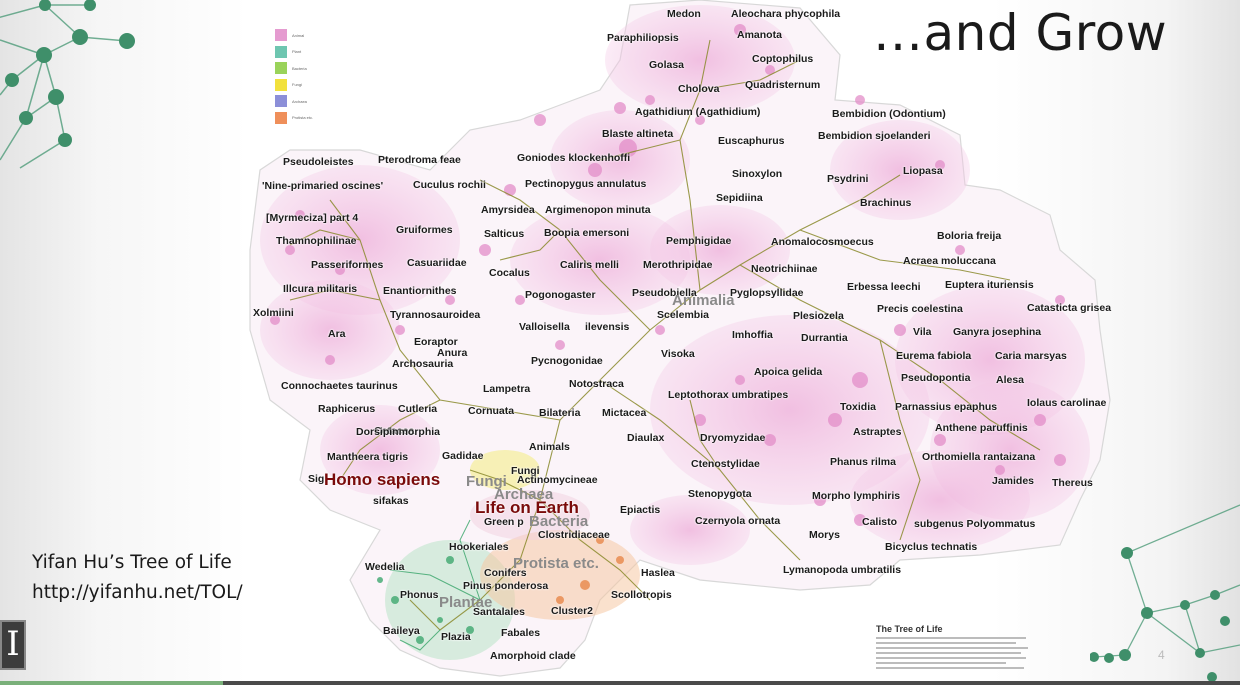  Describe the element at coordinates (394, 431) in the screenshot. I see `taxon-label: Cetacea` at that location.